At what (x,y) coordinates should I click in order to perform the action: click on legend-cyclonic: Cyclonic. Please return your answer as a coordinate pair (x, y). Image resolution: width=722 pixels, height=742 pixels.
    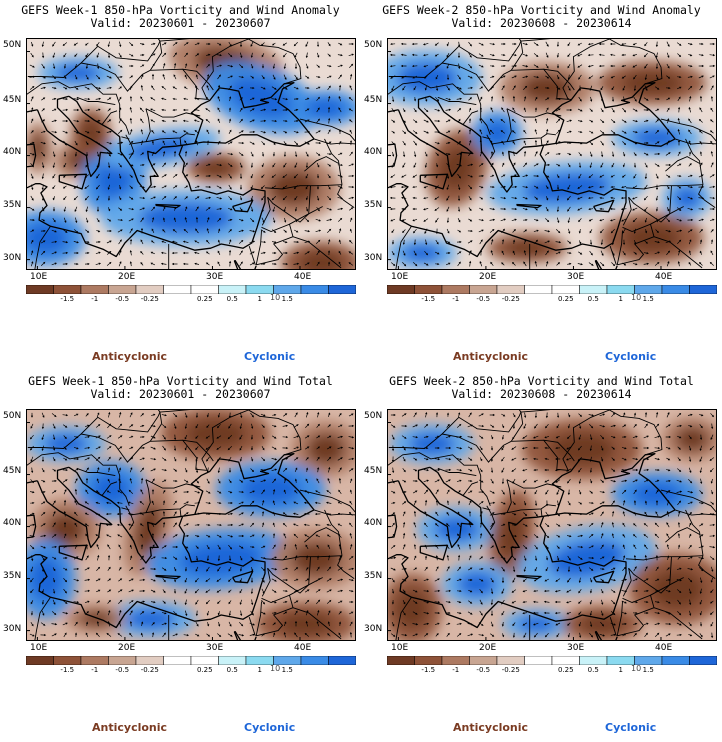
    Looking at the image, I should click on (270, 727).